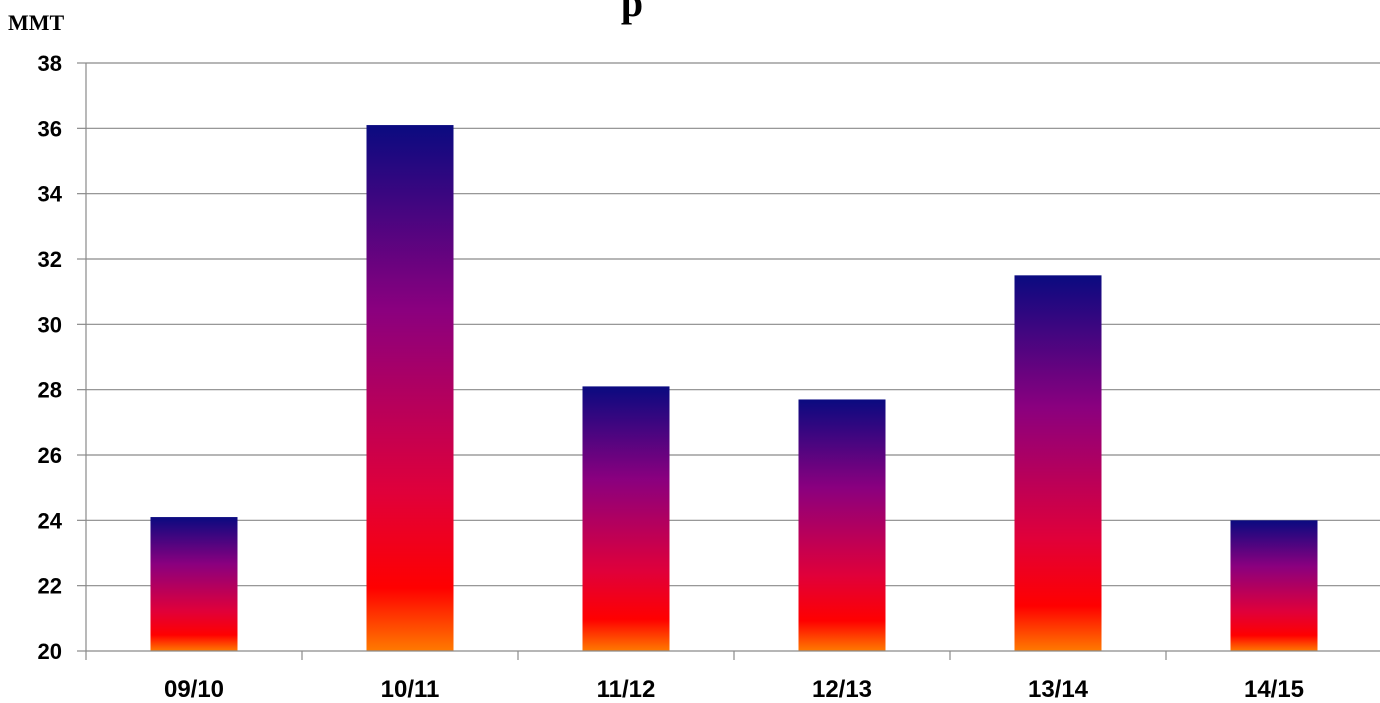 This screenshot has height=703, width=1380. I want to click on x-tick-label: 13/14, so click(1058, 689).